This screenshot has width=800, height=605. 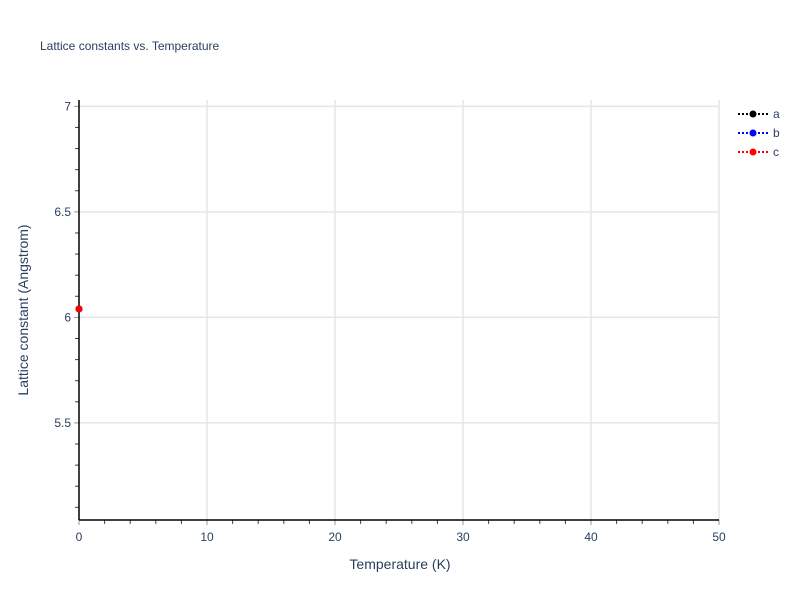 What do you see at coordinates (753, 133) in the screenshot?
I see `legend-marker-b` at bounding box center [753, 133].